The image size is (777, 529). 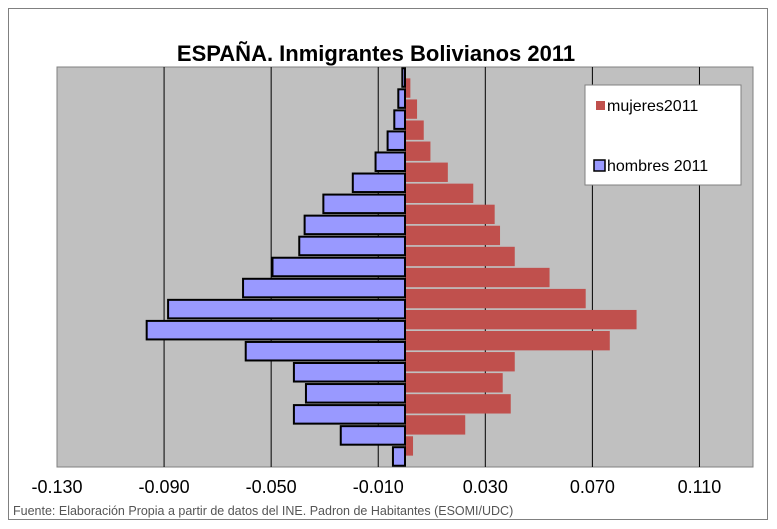 What do you see at coordinates (599, 165) in the screenshot?
I see `legend-swatch-hombres` at bounding box center [599, 165].